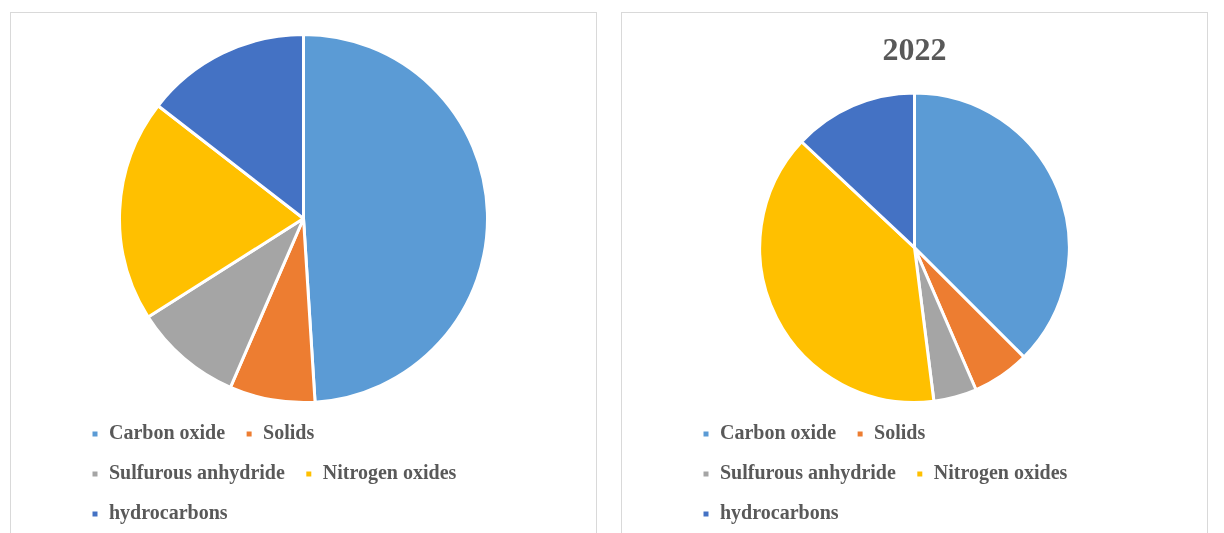  I want to click on chart-title: 2022, so click(914, 49).